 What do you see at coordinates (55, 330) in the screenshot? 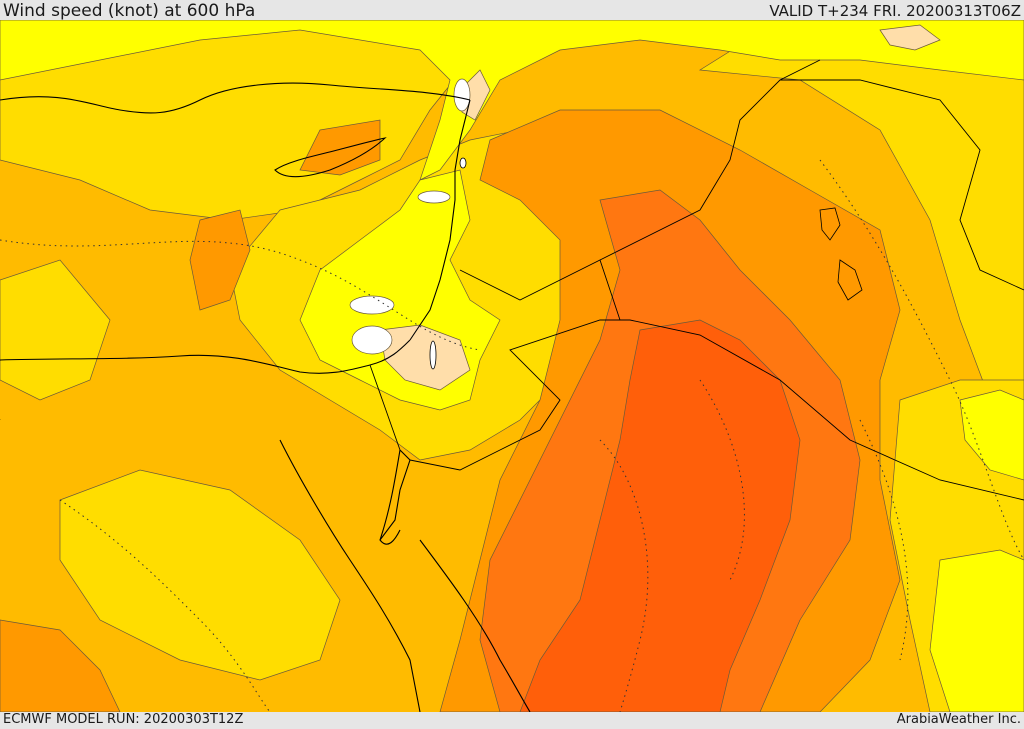
I see `band-light-west` at bounding box center [55, 330].